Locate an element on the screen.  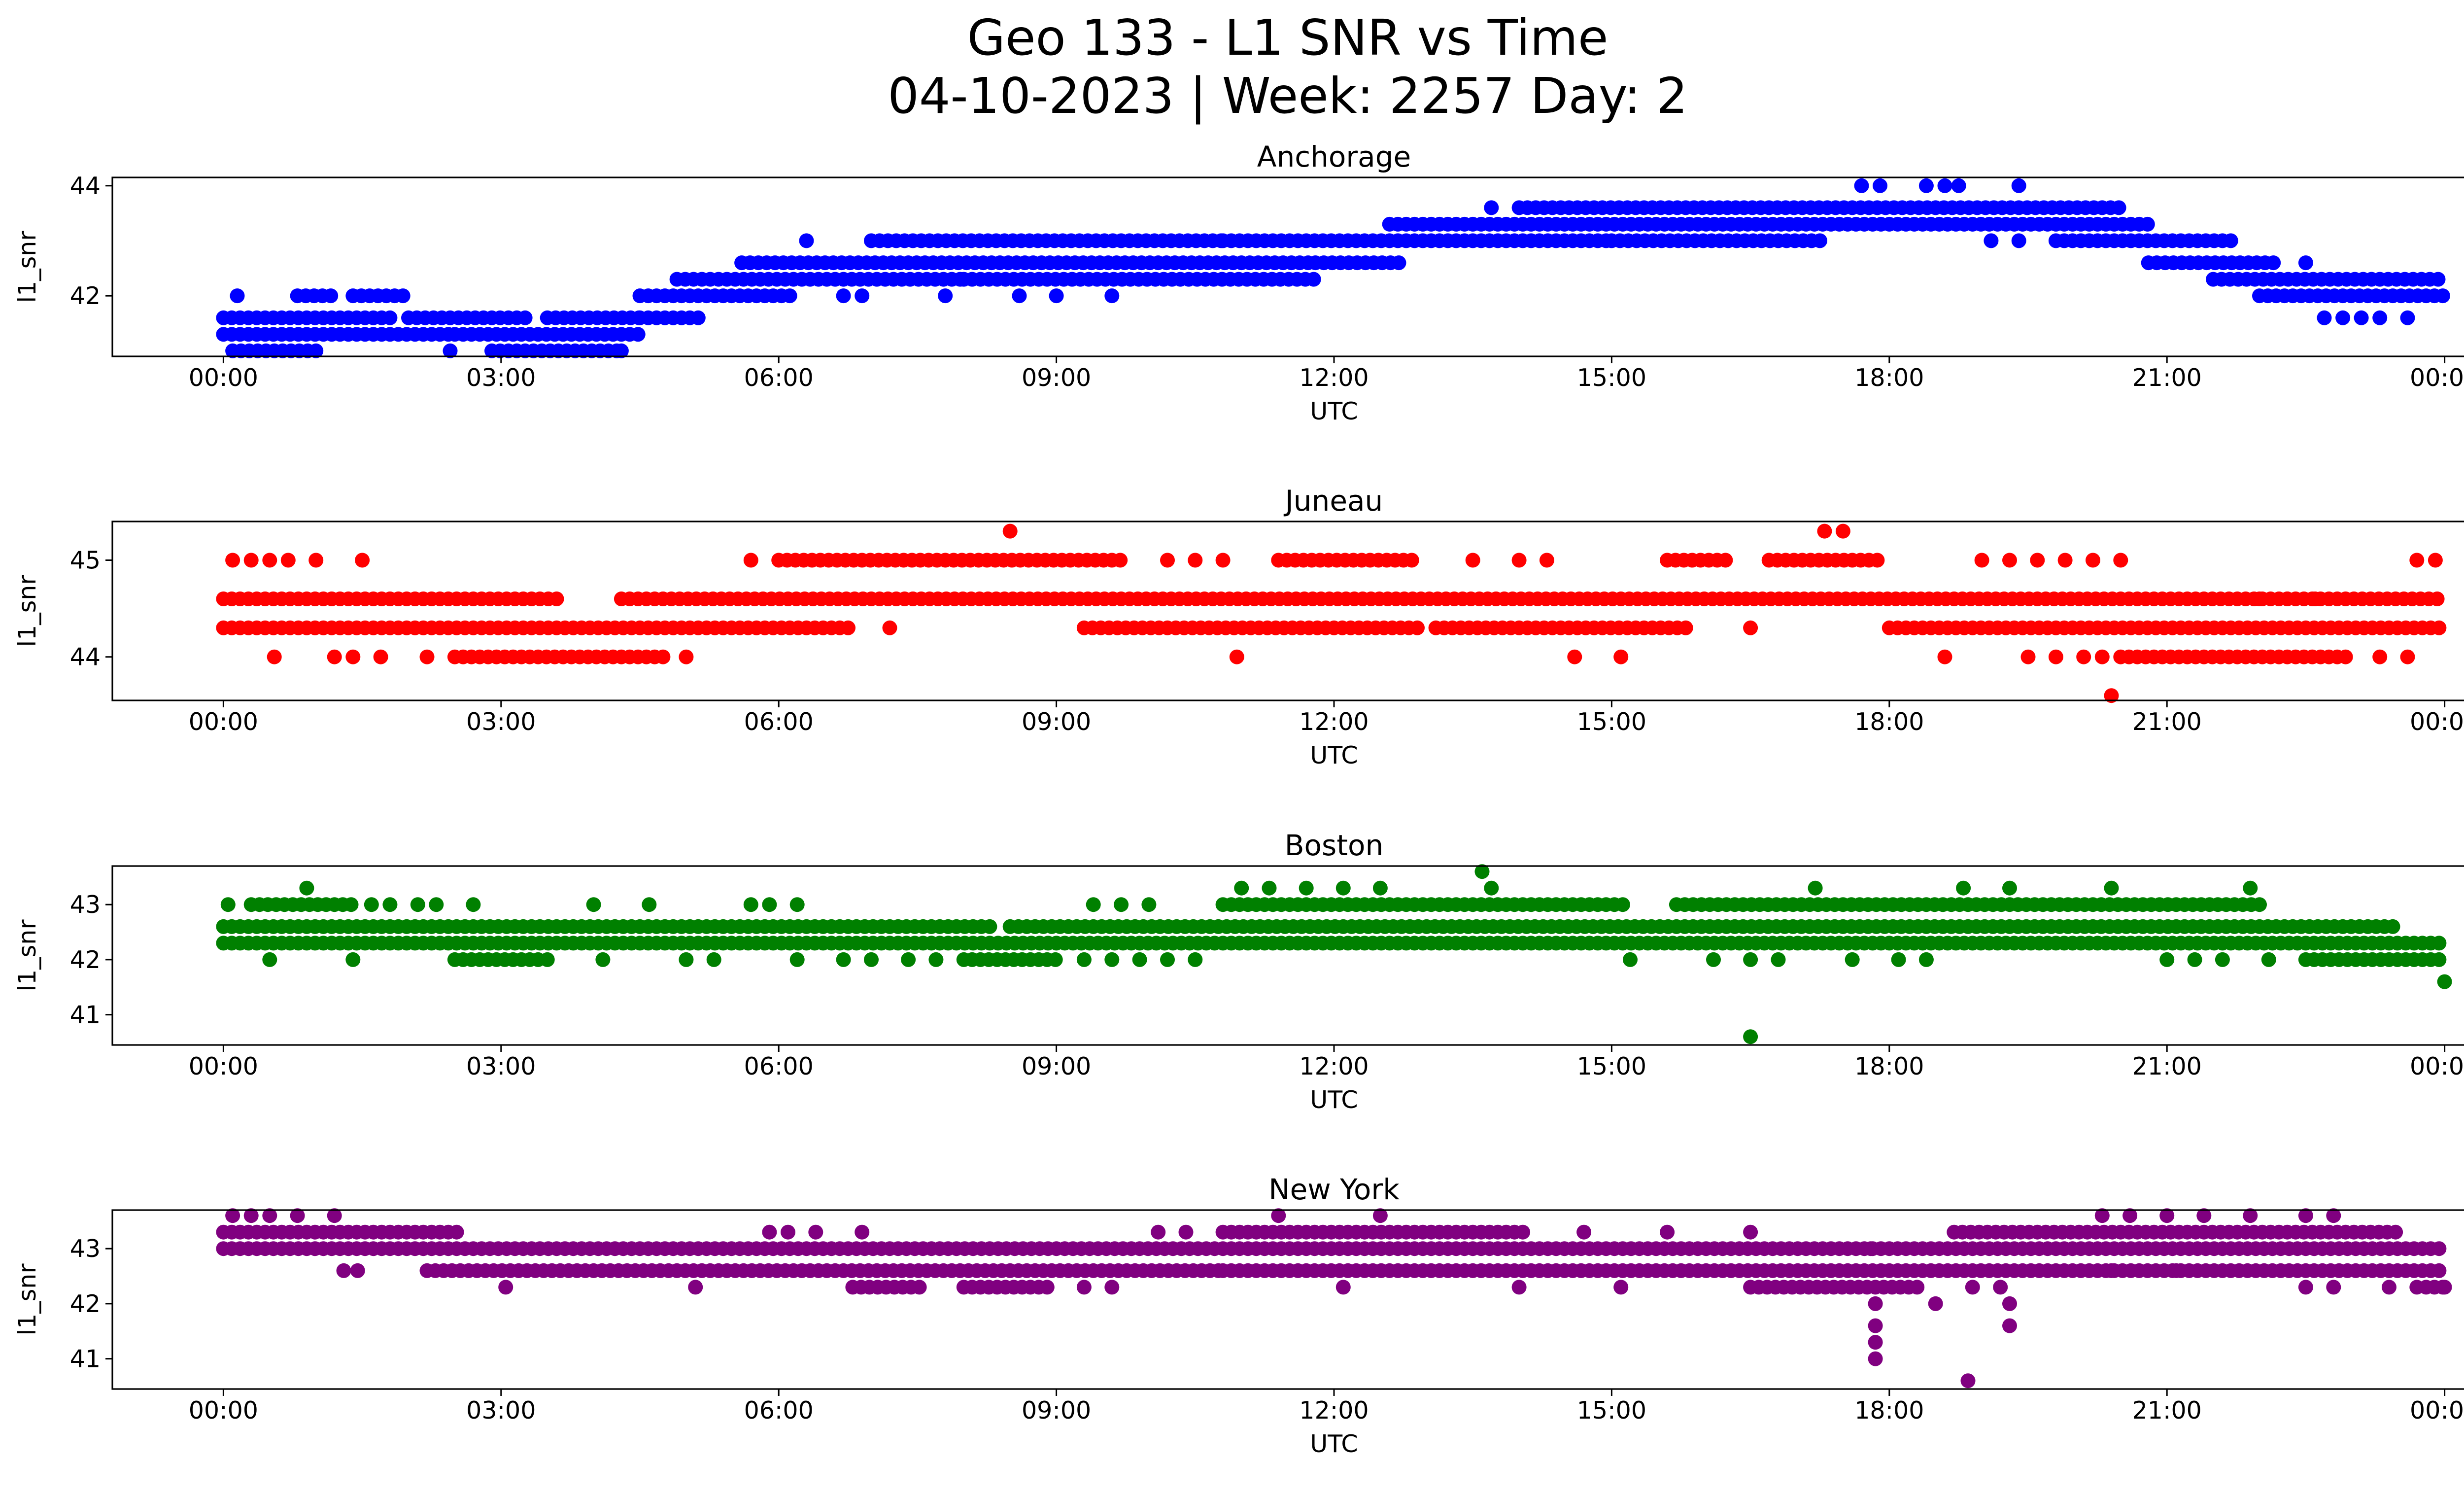
y-axis-label: l1_snr is located at coordinates (27, 955).